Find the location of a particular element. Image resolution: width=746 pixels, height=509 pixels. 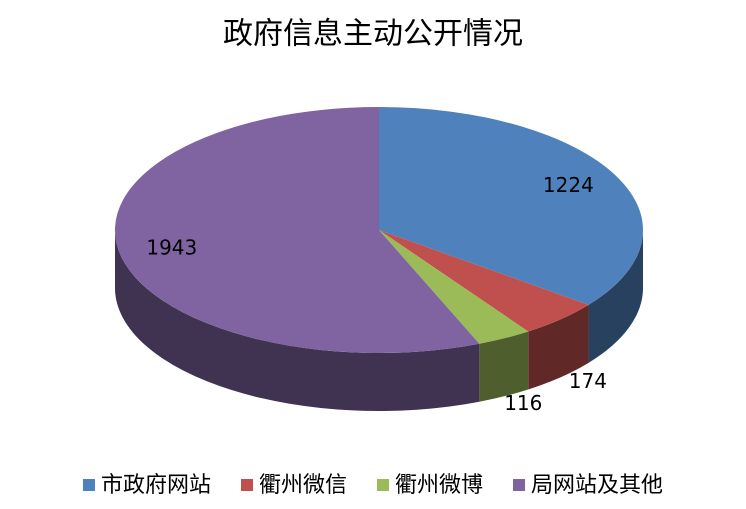

chart-title: 政府信息主动公开情况 is located at coordinates (373, 34).